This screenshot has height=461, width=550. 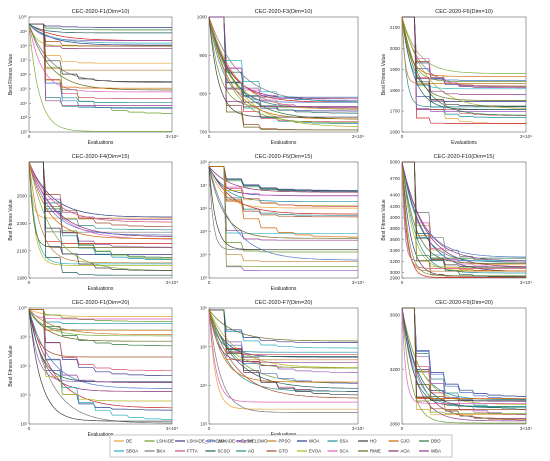 What do you see at coordinates (203, 55) in the screenshot?
I see `y-tick-label: 900` at bounding box center [203, 55].